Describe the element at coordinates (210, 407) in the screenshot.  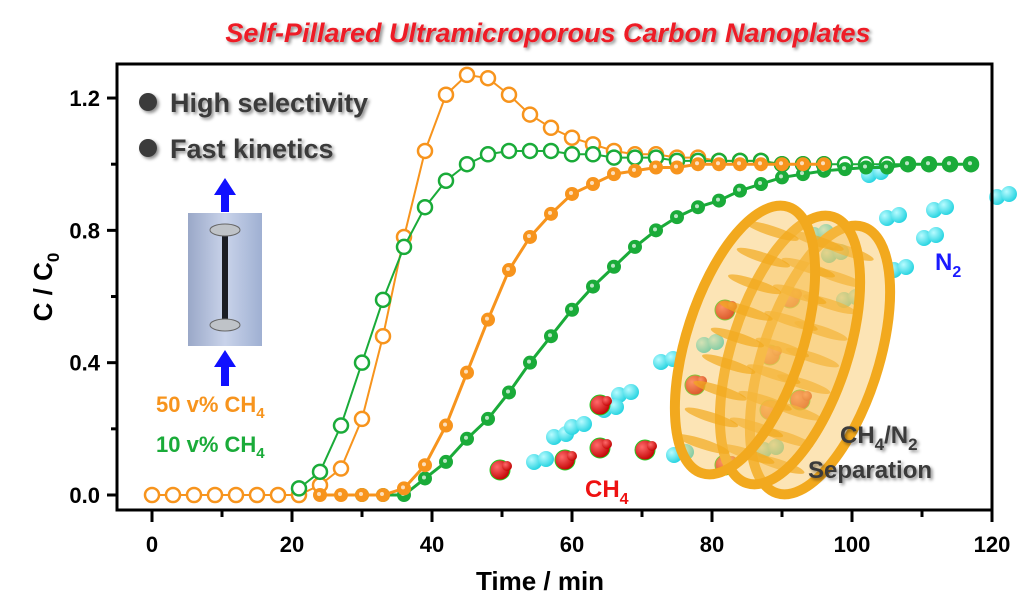
I see `legend-50-ch4: 50 v% CH4` at that location.